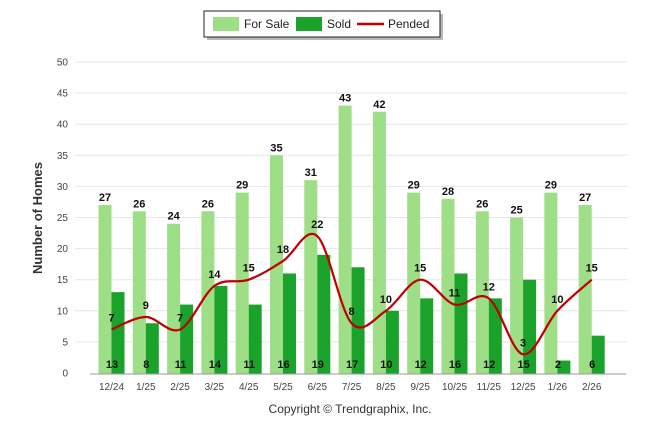 Image resolution: width=646 pixels, height=434 pixels. What do you see at coordinates (517, 295) in the screenshot?
I see `bar-for-sale-12/25` at bounding box center [517, 295].